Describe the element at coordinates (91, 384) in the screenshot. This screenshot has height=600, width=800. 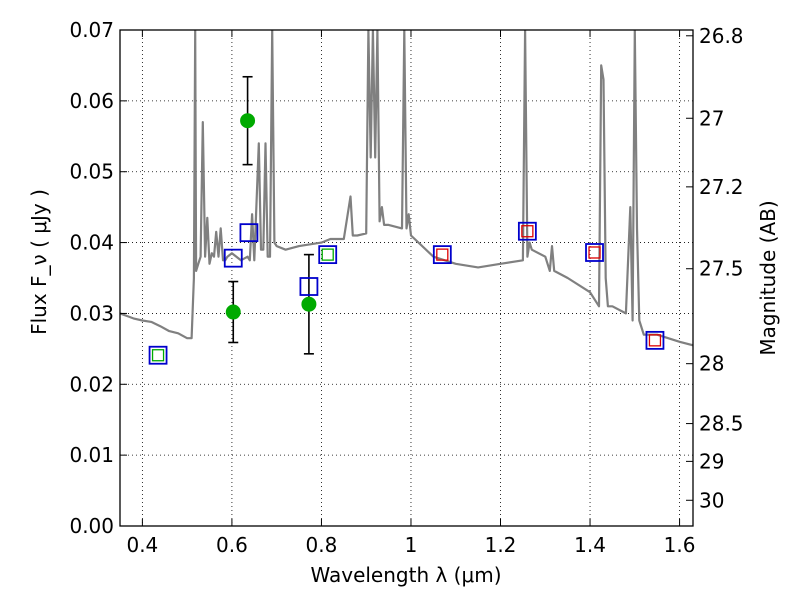
I see `y-tick-label: 0.02` at that location.